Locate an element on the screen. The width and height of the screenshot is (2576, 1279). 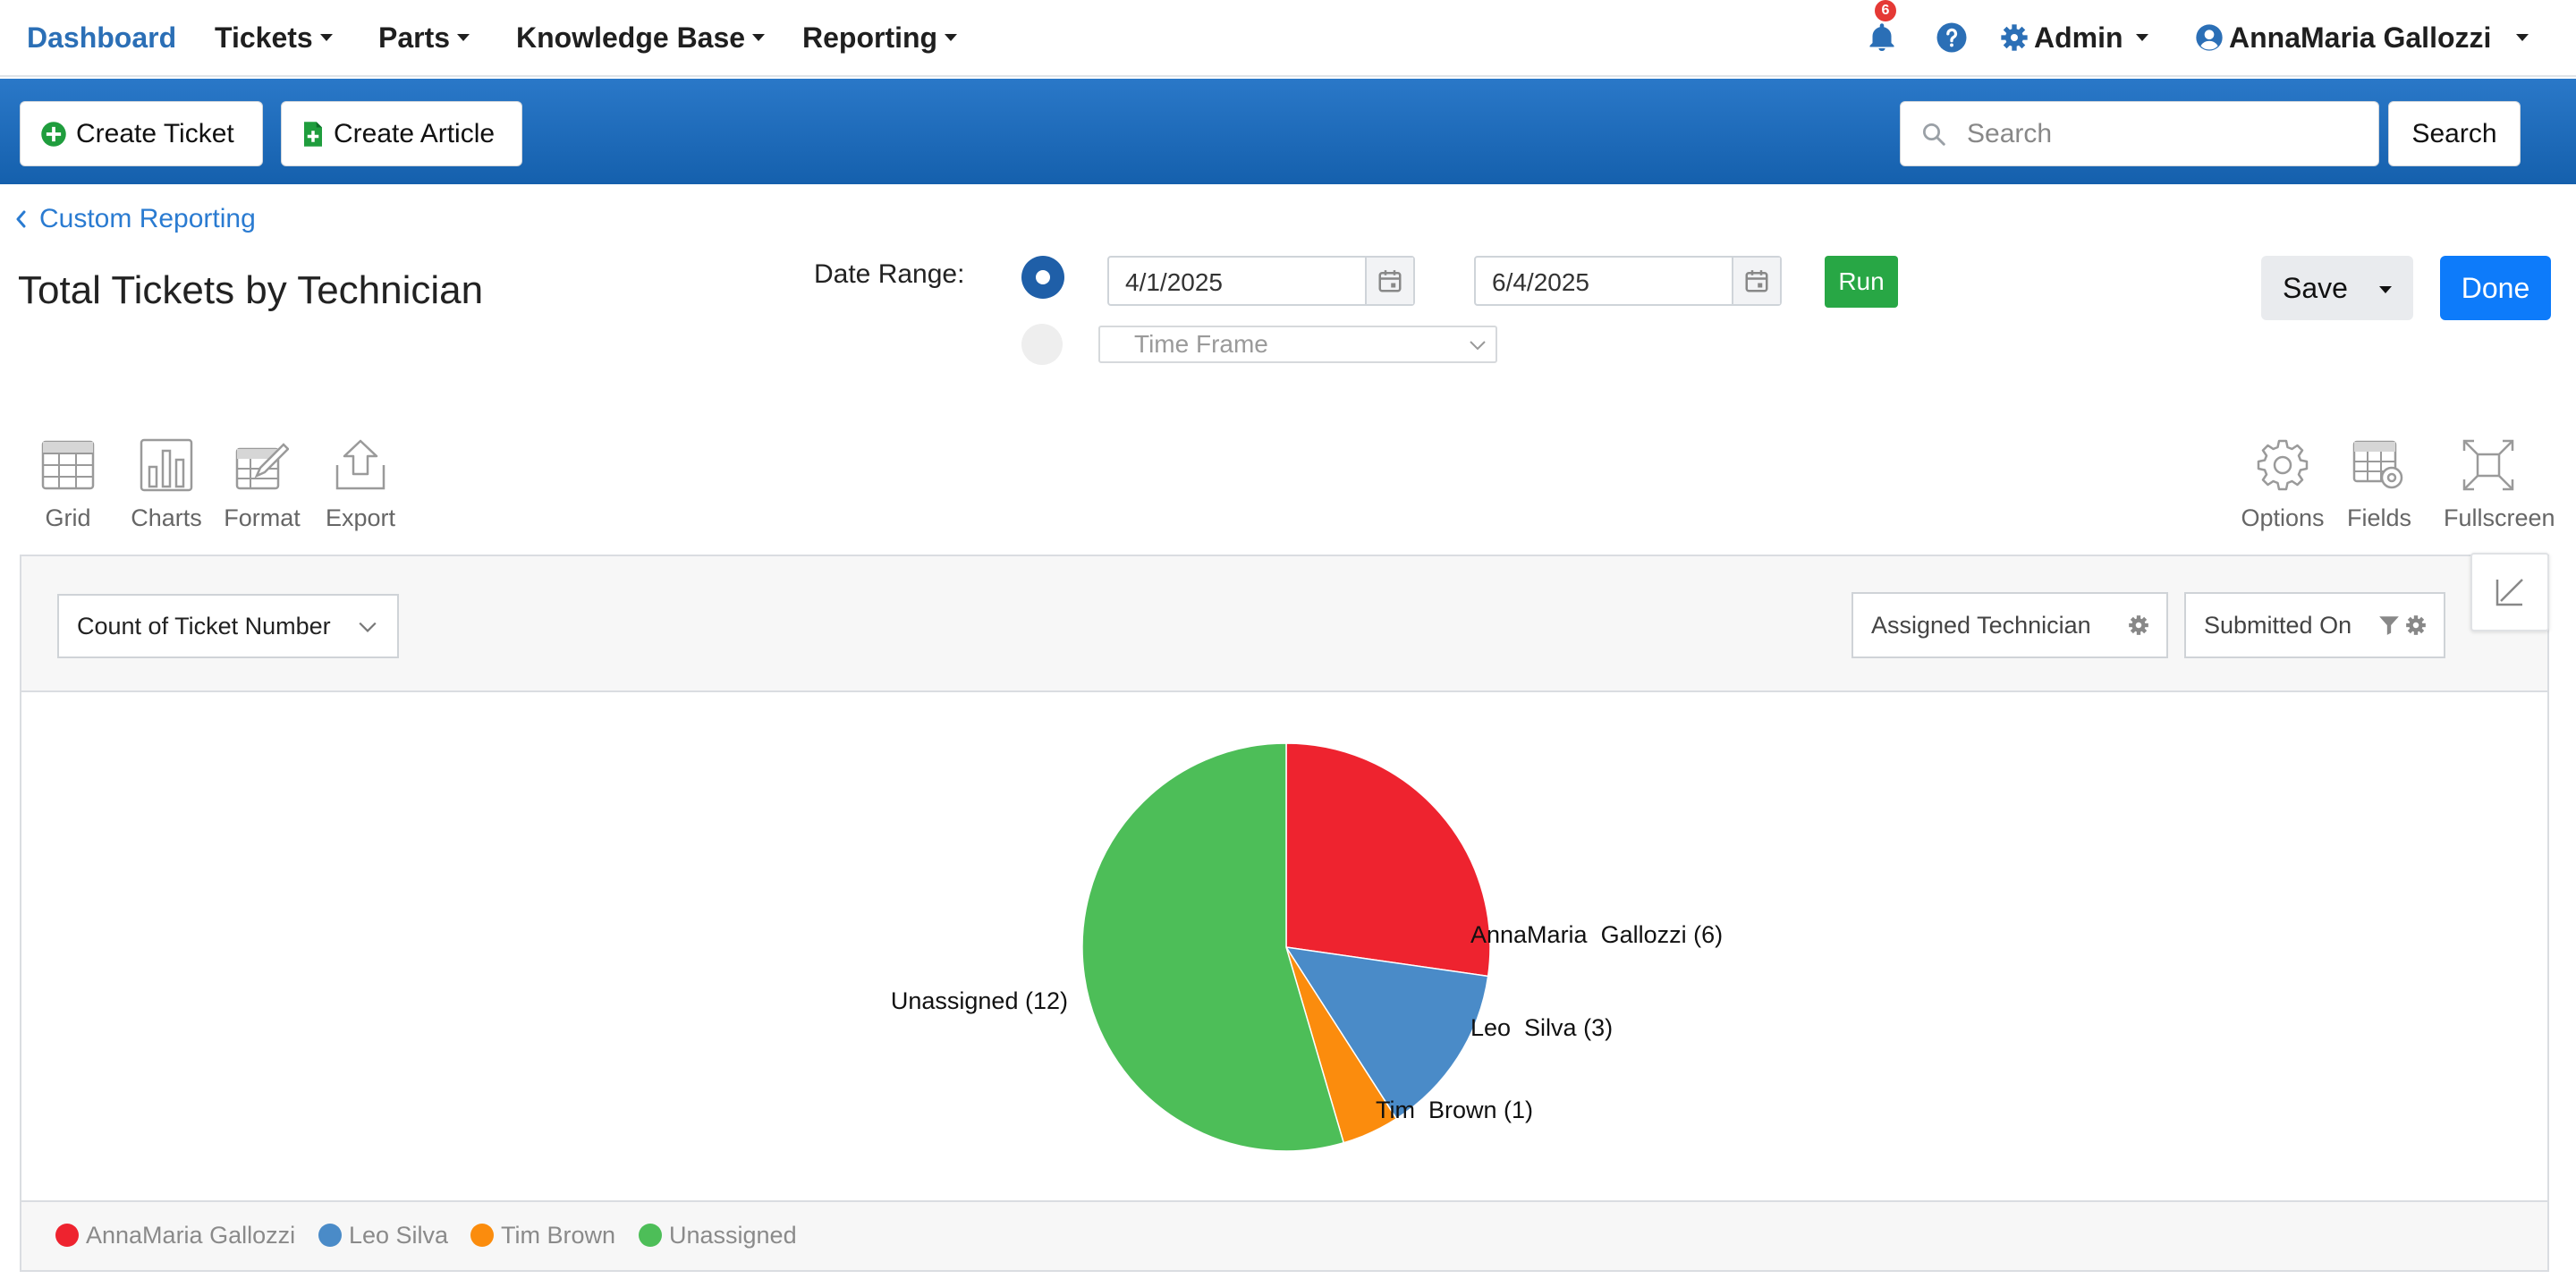
save-button: Save is located at coordinates (2337, 288).